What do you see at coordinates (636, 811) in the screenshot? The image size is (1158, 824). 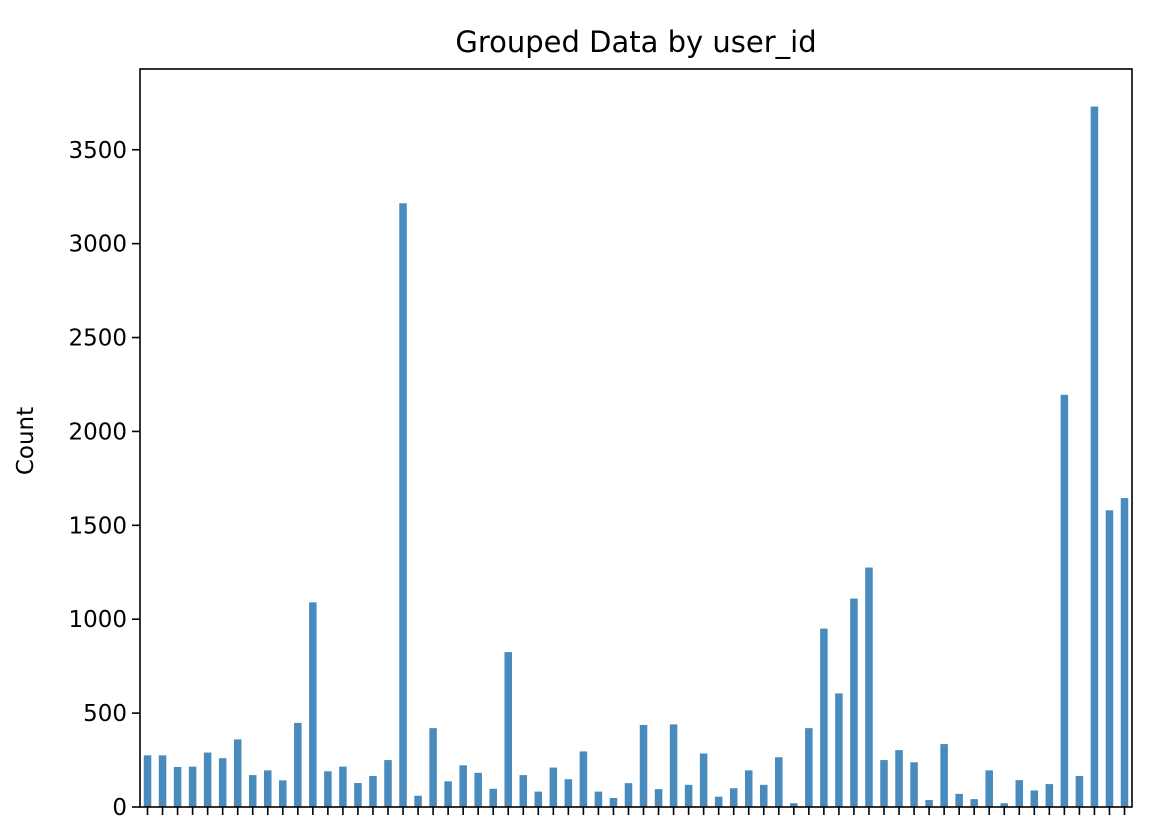 I see `x-axis` at bounding box center [636, 811].